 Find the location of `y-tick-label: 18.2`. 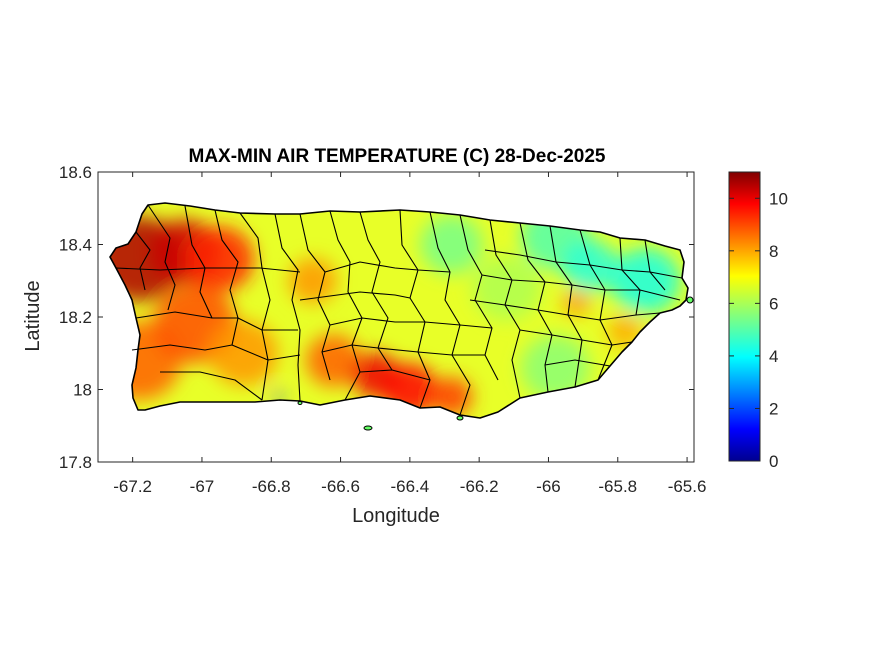

y-tick-label: 18.2 is located at coordinates (75, 317).